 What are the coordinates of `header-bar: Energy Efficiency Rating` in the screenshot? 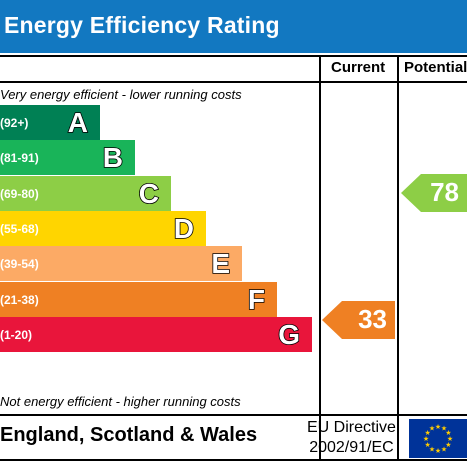 It's located at (233, 26).